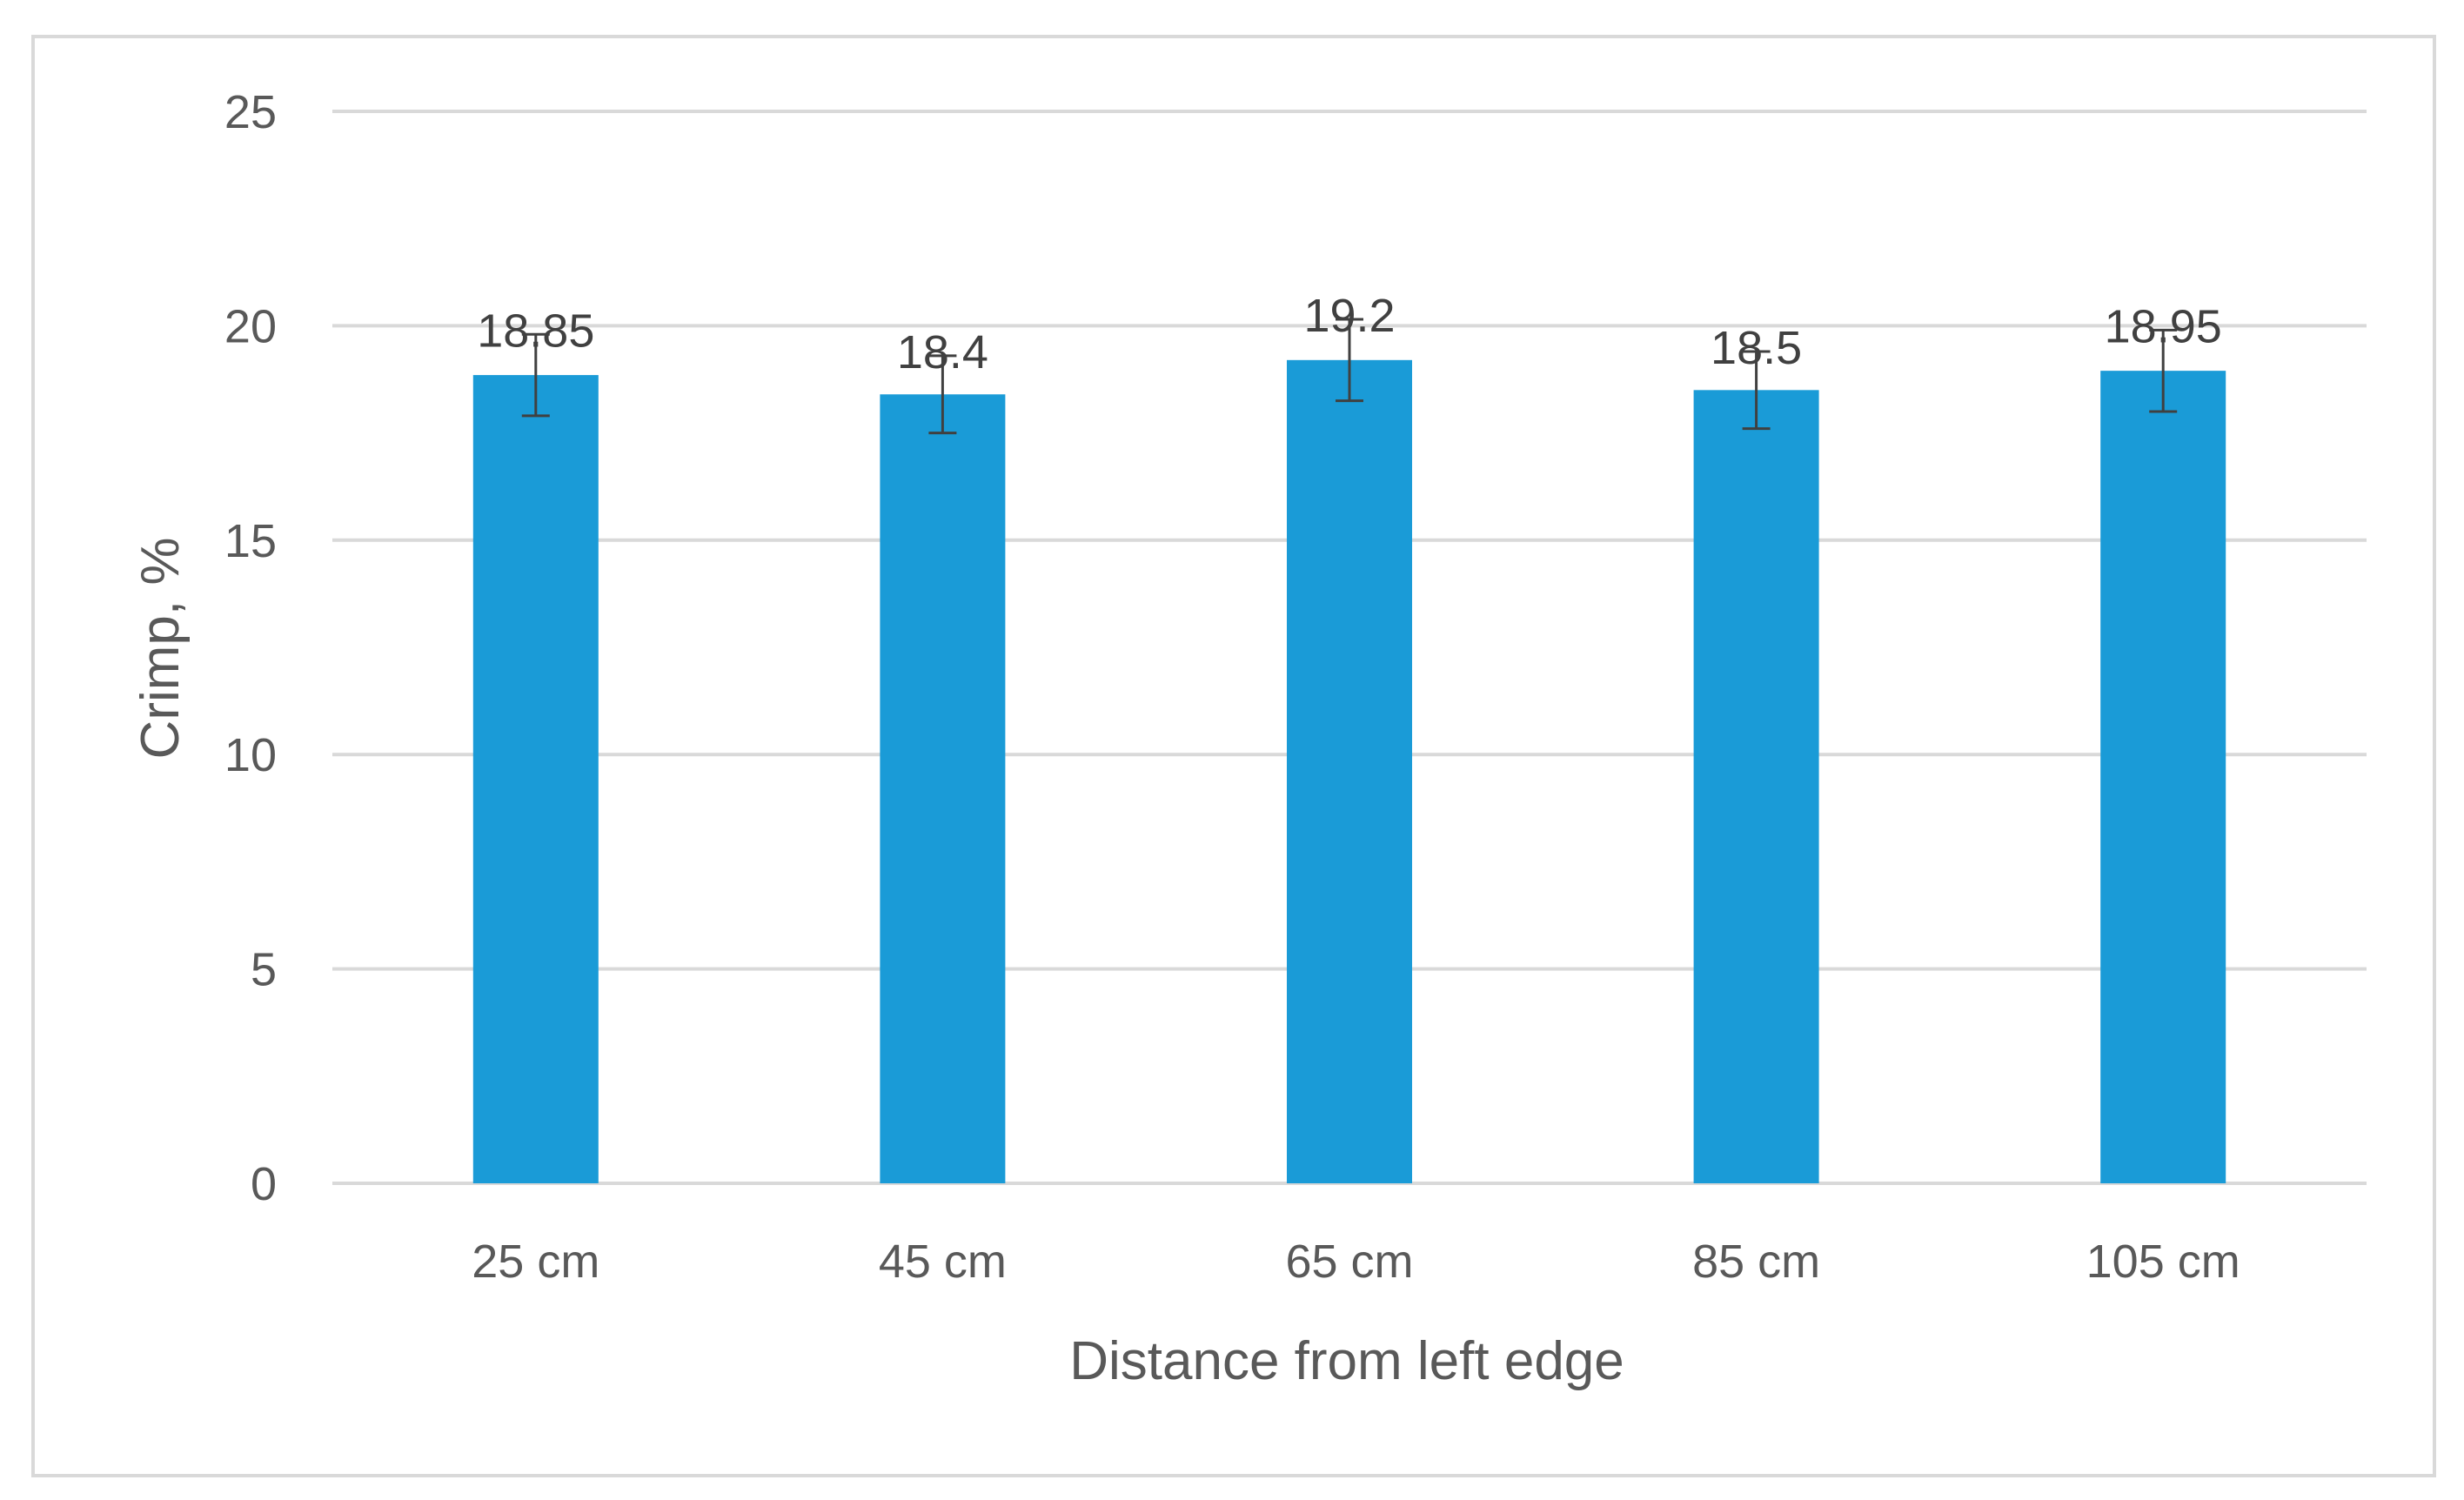 Image resolution: width=2464 pixels, height=1500 pixels. What do you see at coordinates (264, 1184) in the screenshot?
I see `y-tick-label: 0` at bounding box center [264, 1184].